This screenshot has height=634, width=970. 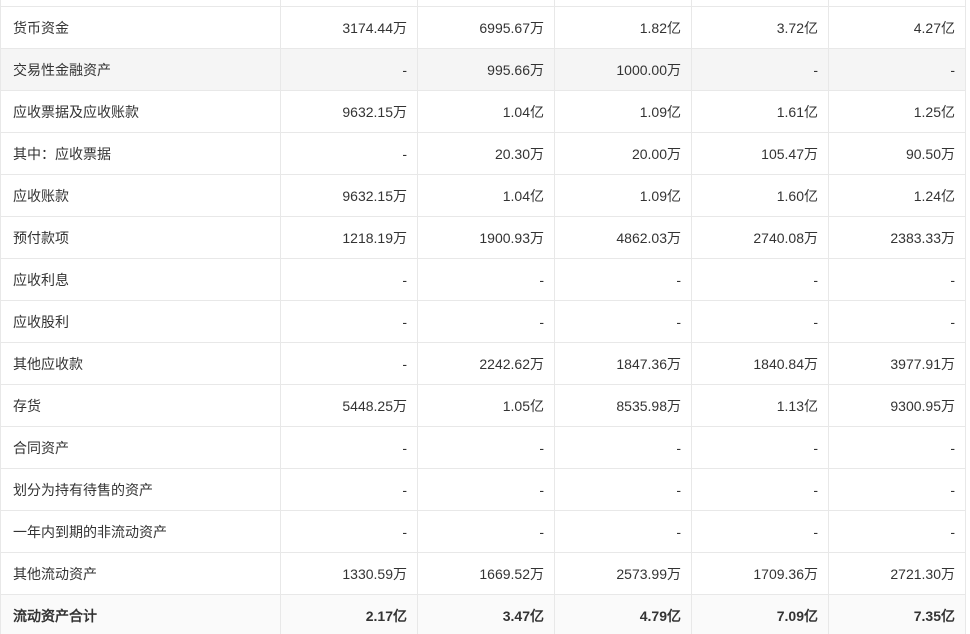 What do you see at coordinates (141, 447) in the screenshot?
I see `row-label: 合同资产` at bounding box center [141, 447].